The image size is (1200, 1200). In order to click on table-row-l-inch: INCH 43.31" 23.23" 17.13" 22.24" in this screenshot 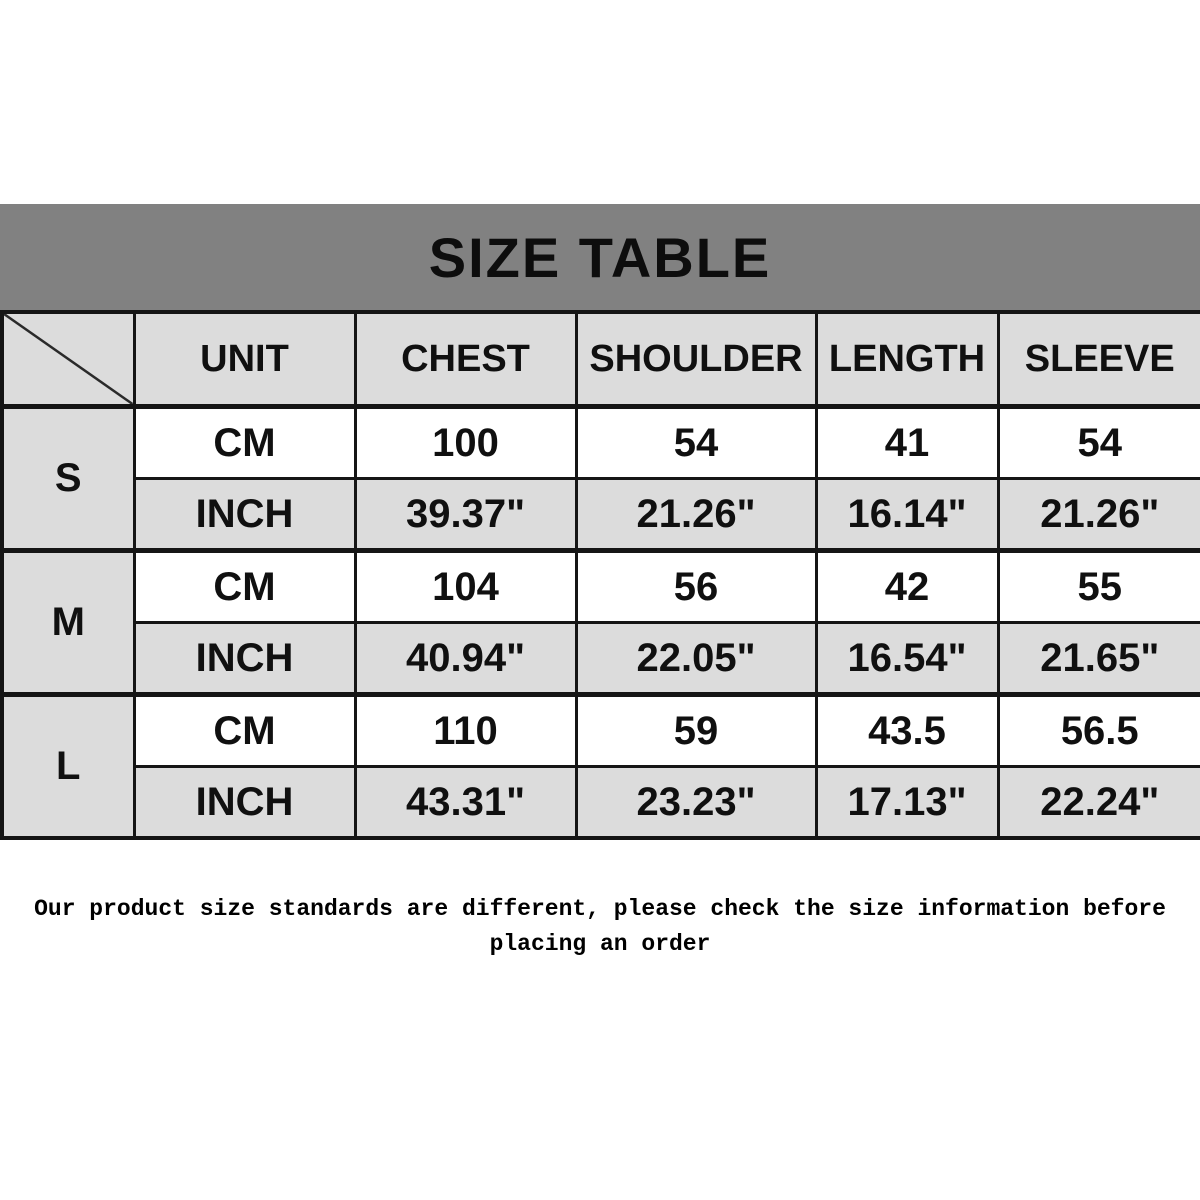, I will do `click(601, 802)`.